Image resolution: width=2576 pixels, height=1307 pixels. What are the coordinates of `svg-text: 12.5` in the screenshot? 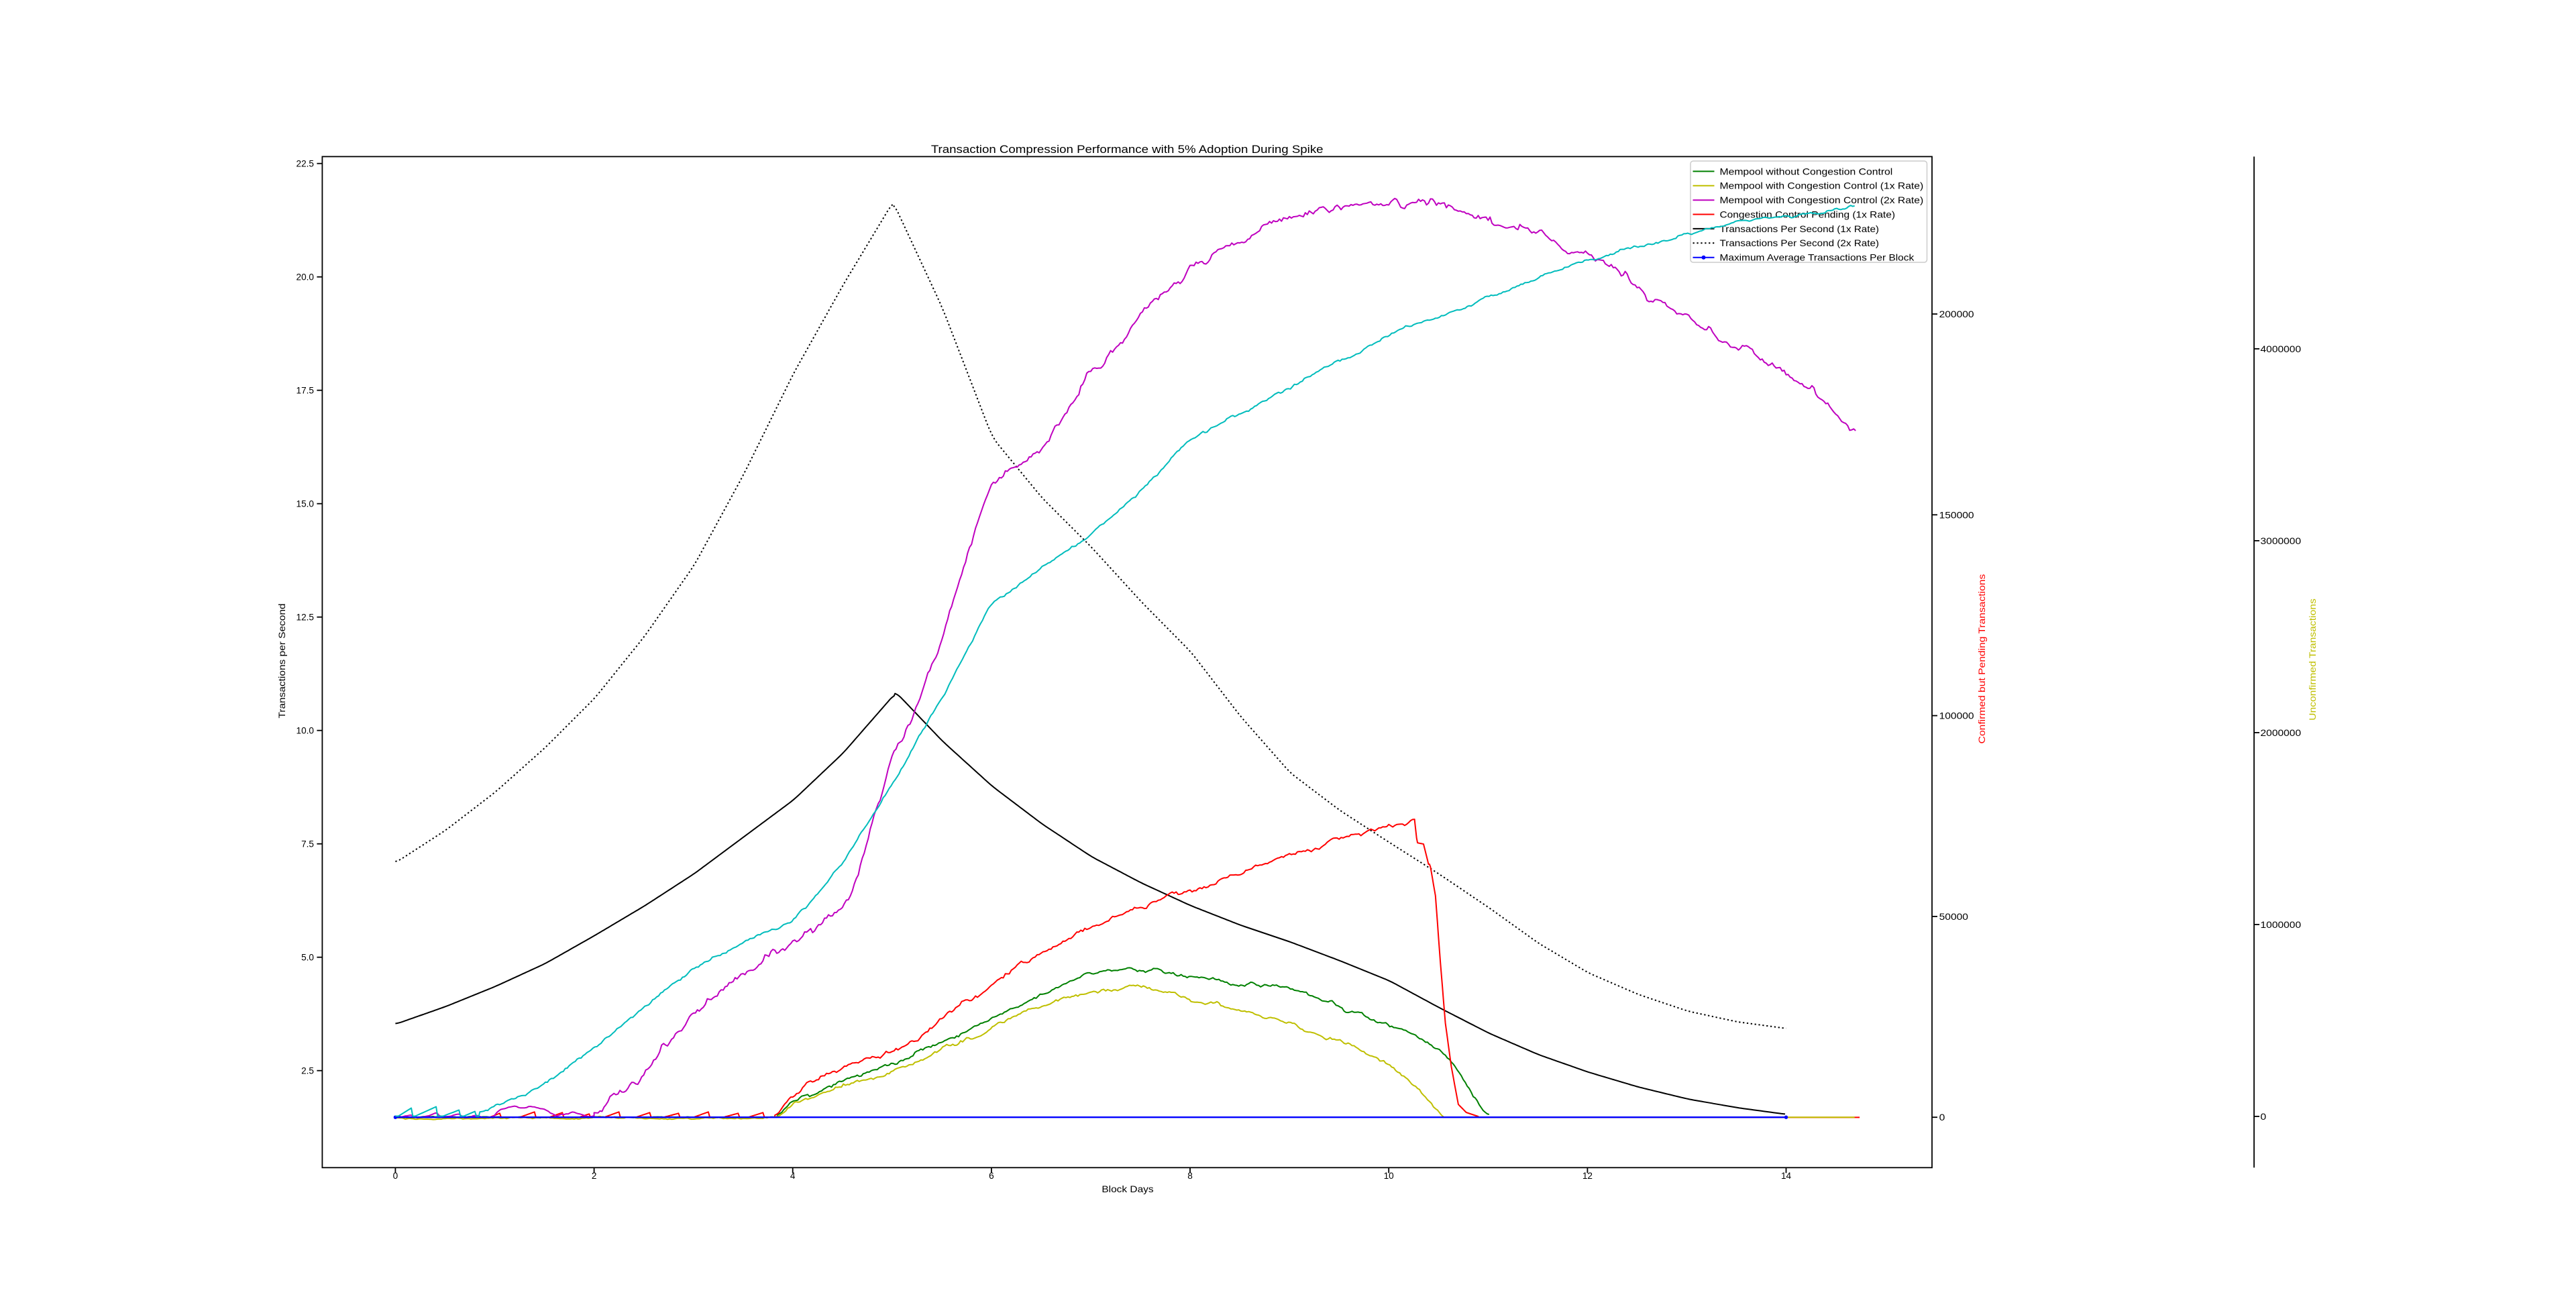 It's located at (305, 618).